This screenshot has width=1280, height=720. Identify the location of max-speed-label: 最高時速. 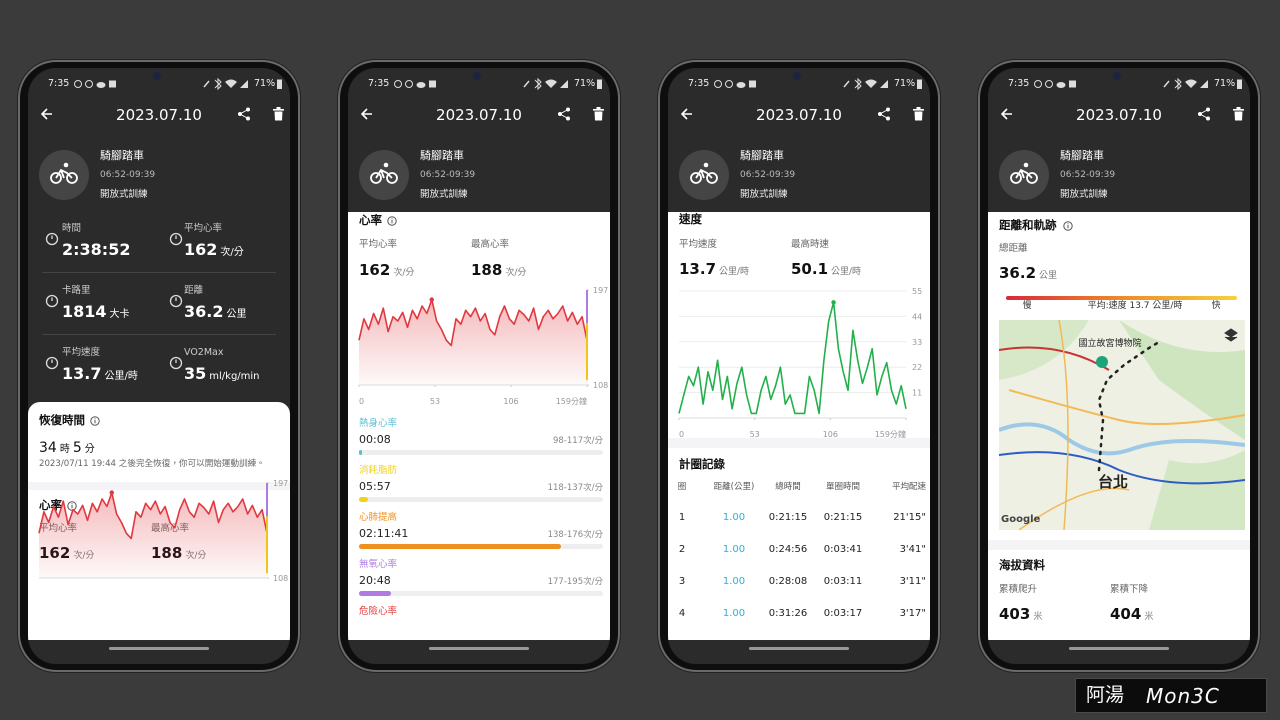
(810, 245).